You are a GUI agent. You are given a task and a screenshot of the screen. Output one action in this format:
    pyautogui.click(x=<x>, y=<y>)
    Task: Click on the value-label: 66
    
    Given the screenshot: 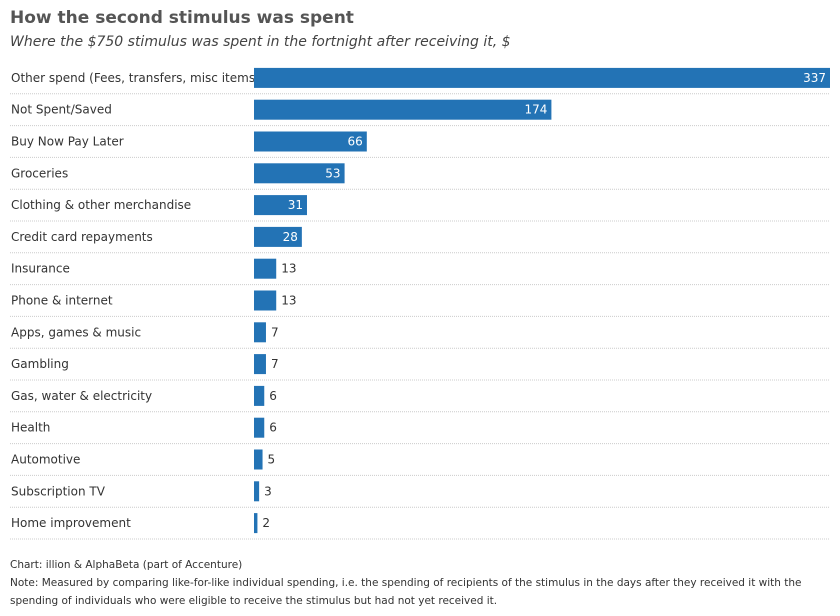 What is the action you would take?
    pyautogui.click(x=355, y=142)
    